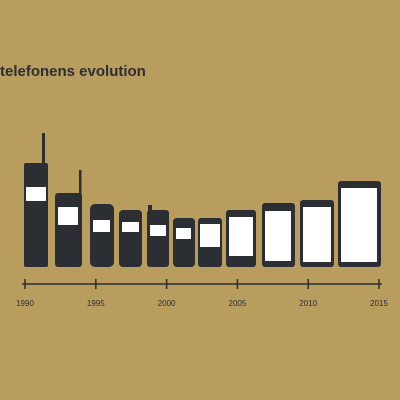 Image resolution: width=400 pixels, height=400 pixels. What do you see at coordinates (379, 303) in the screenshot?
I see `x-tick-label: 2015` at bounding box center [379, 303].